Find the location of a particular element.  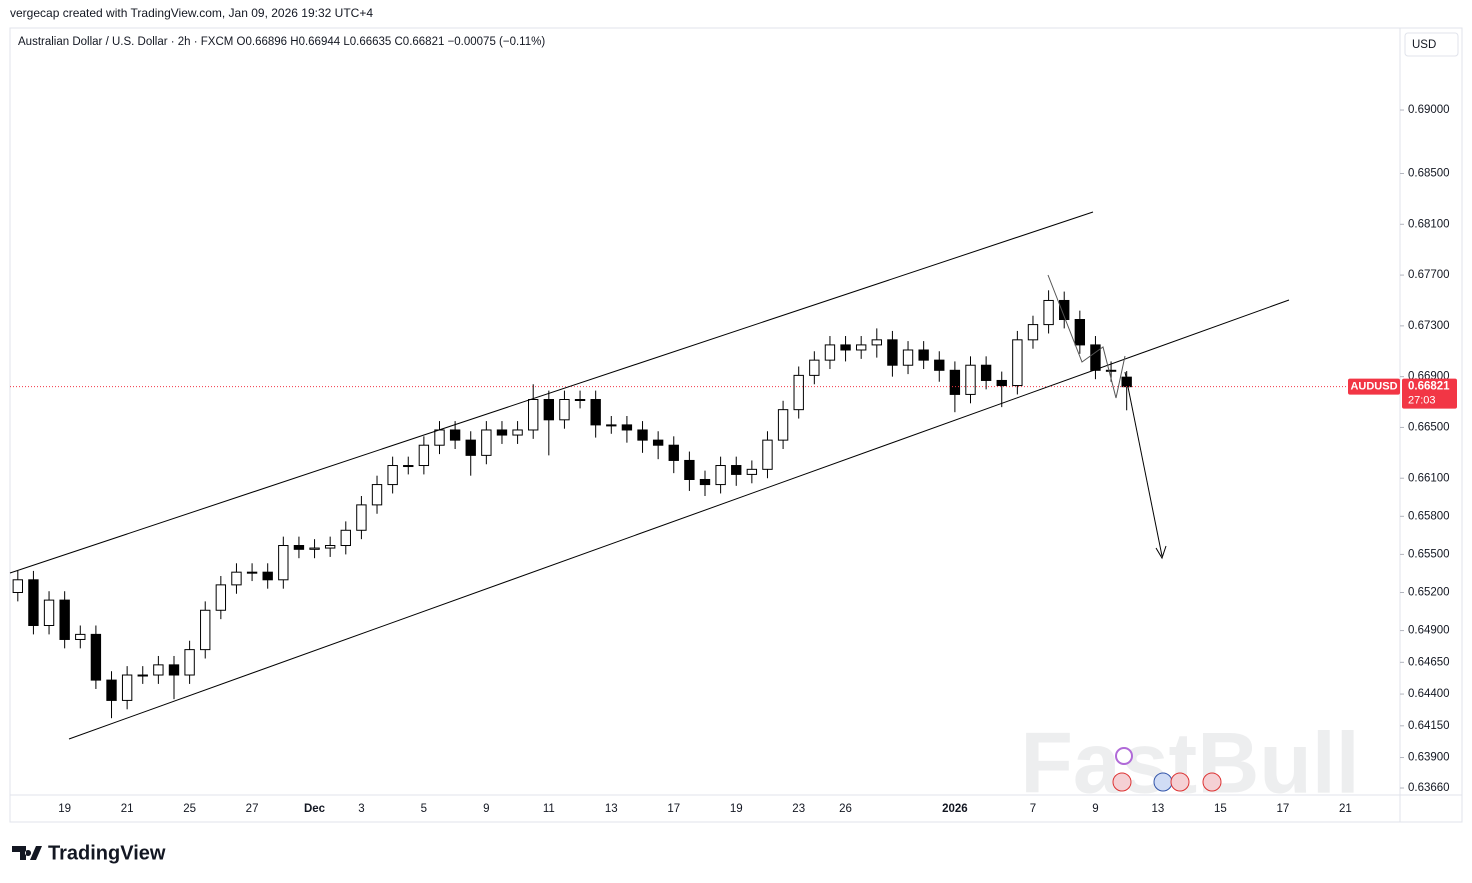

x-tick-label: 11 is located at coordinates (549, 809).